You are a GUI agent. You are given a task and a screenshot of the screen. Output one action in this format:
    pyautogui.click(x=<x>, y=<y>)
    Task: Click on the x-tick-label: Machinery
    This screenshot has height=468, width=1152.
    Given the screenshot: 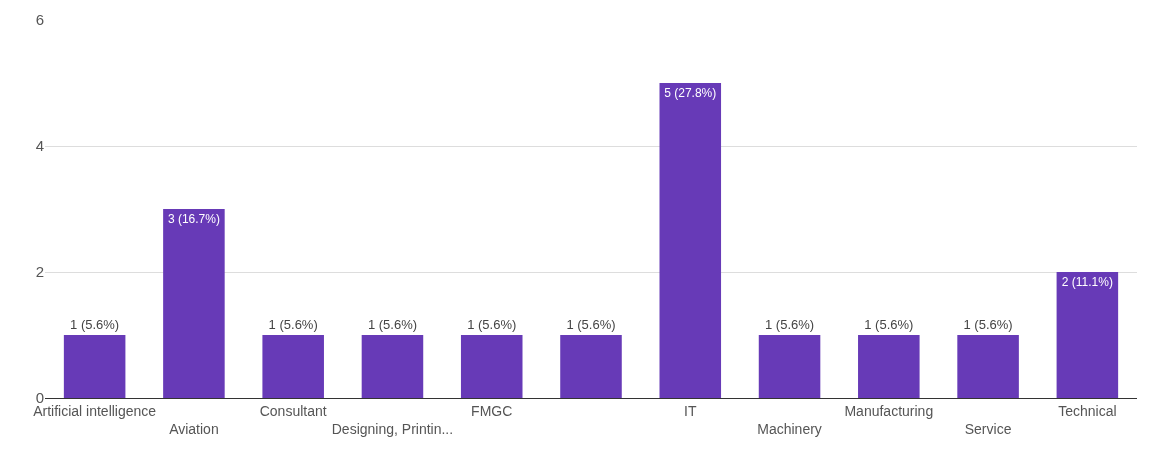 What is the action you would take?
    pyautogui.click(x=789, y=429)
    